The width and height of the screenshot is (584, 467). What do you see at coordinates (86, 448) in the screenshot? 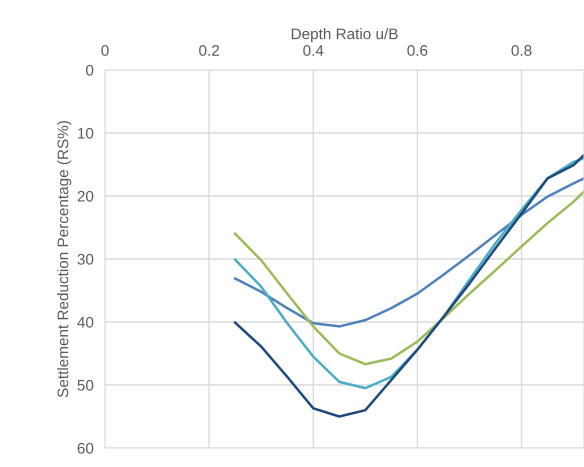
I see `y-tick-label: 60` at bounding box center [86, 448].